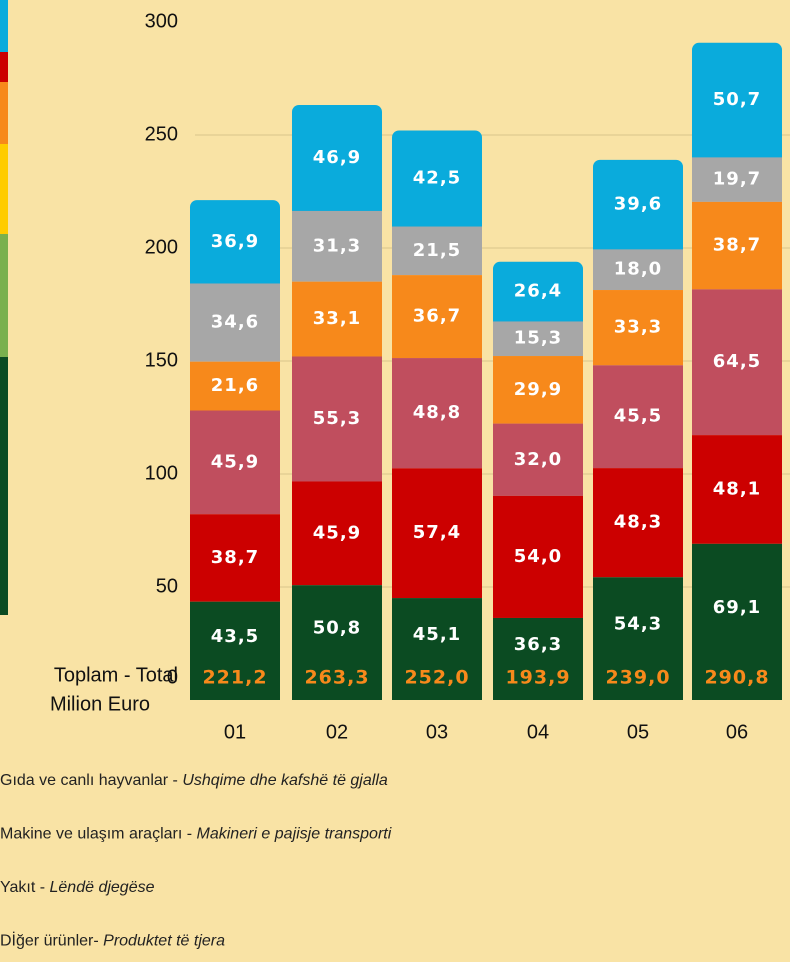 This screenshot has width=790, height=962. Describe the element at coordinates (538, 732) in the screenshot. I see `x-tick-label: 04` at that location.